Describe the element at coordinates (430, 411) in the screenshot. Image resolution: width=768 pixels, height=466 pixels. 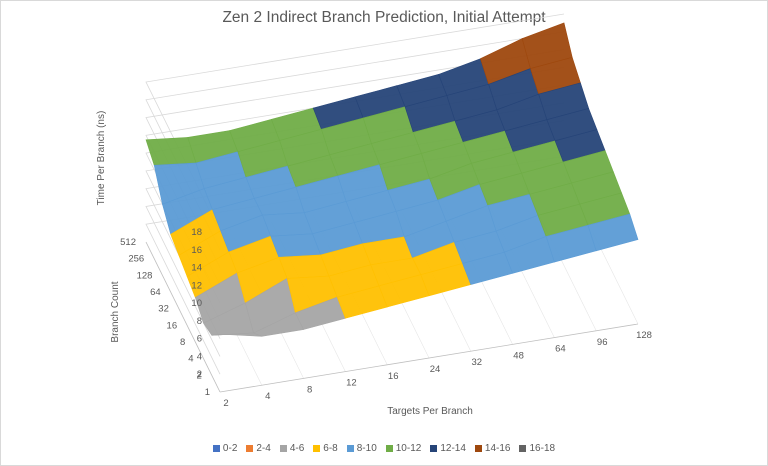
I see `x-axis-label: Targets Per Branch` at that location.